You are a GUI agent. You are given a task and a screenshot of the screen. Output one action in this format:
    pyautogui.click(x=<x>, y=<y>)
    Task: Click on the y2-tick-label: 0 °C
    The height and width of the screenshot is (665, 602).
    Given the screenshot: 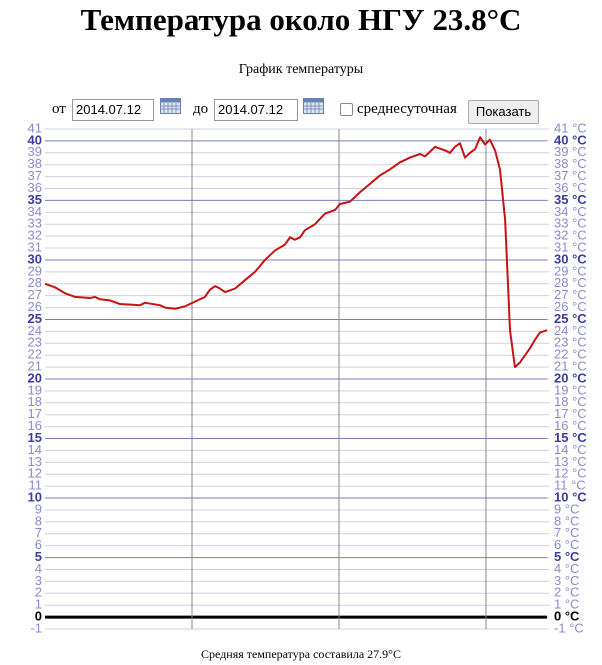 What is the action you would take?
    pyautogui.click(x=567, y=616)
    